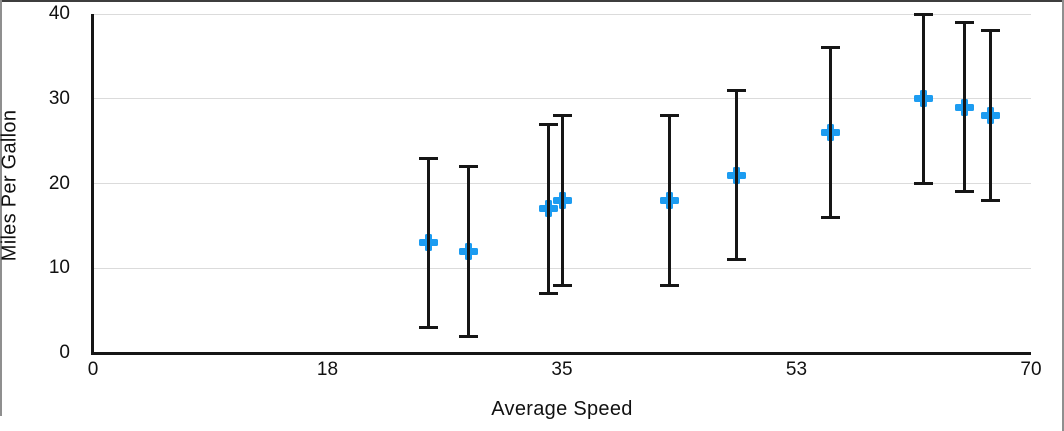  I want to click on figure-border-left, so click(1, 208).